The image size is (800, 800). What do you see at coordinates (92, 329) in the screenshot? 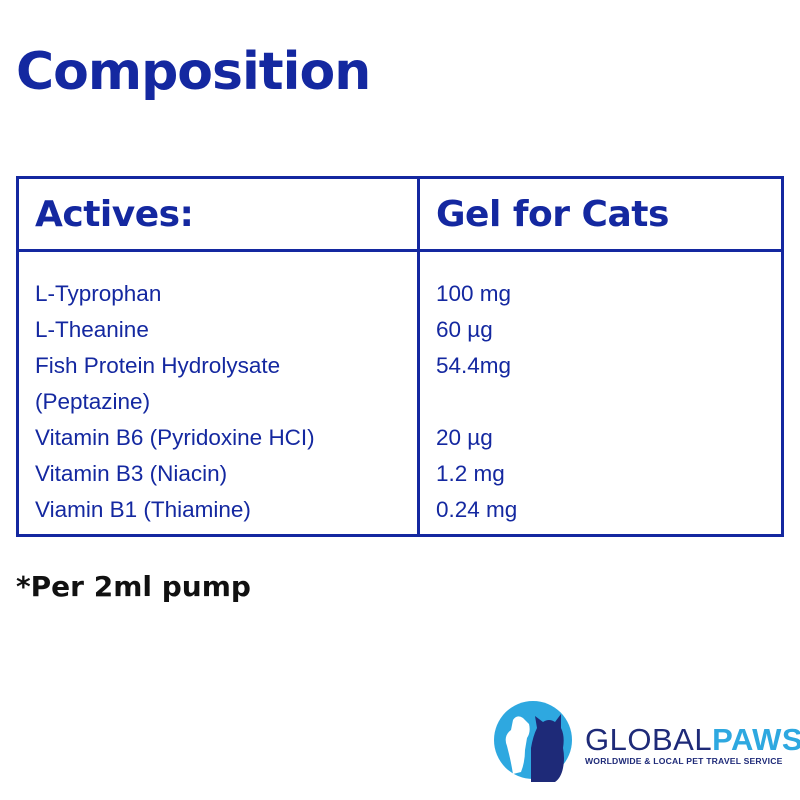
I see `active-name: L-Theanine` at bounding box center [92, 329].